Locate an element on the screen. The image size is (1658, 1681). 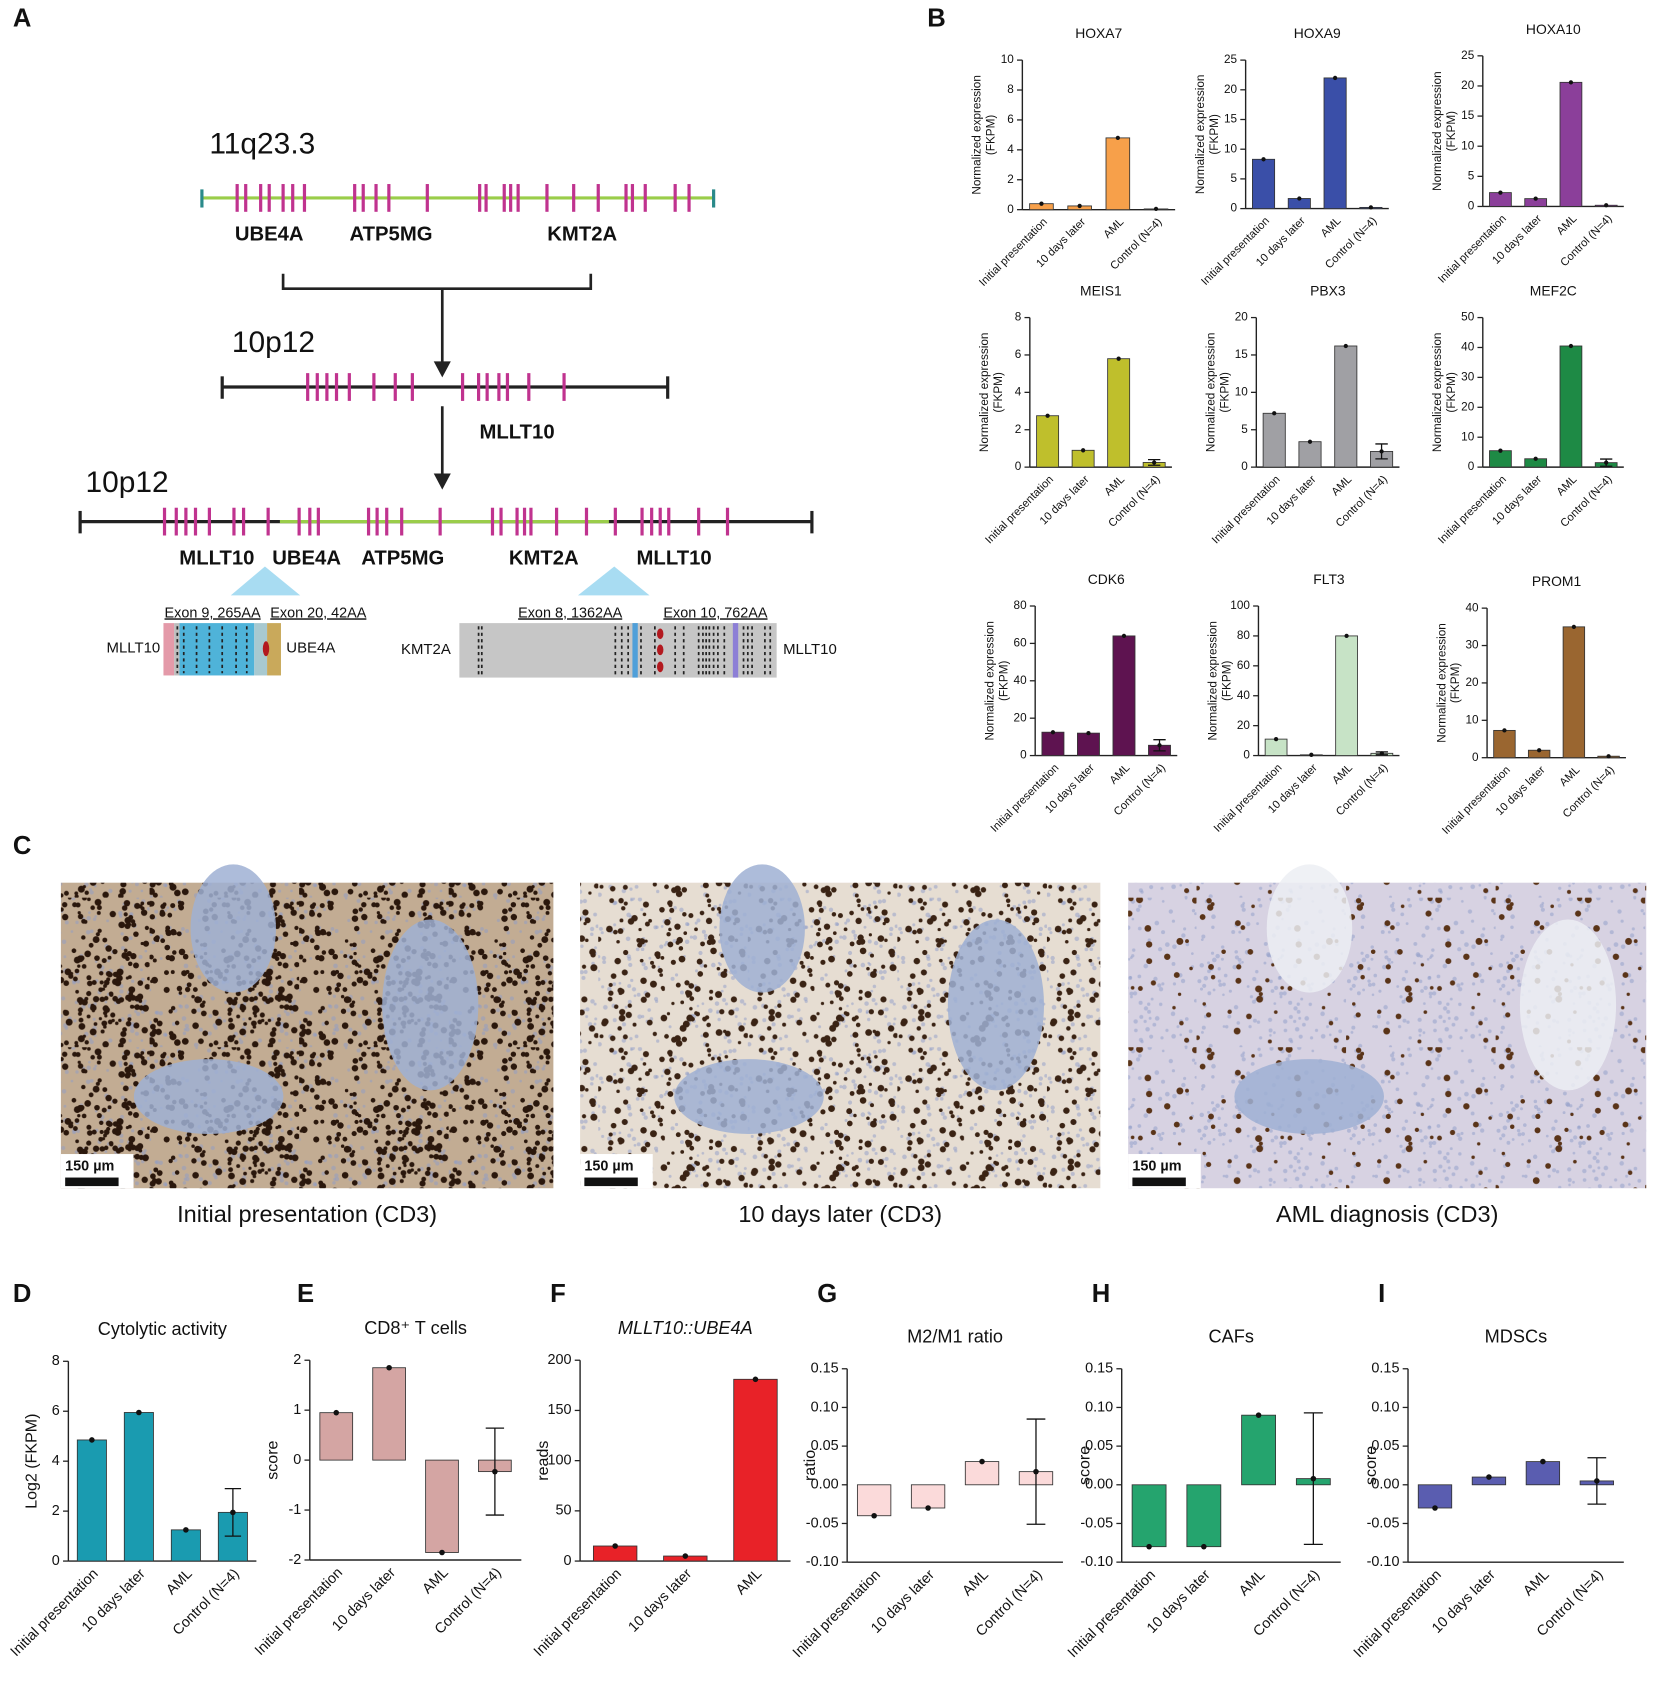
fusion-partner: MLLT10 is located at coordinates (134, 648).